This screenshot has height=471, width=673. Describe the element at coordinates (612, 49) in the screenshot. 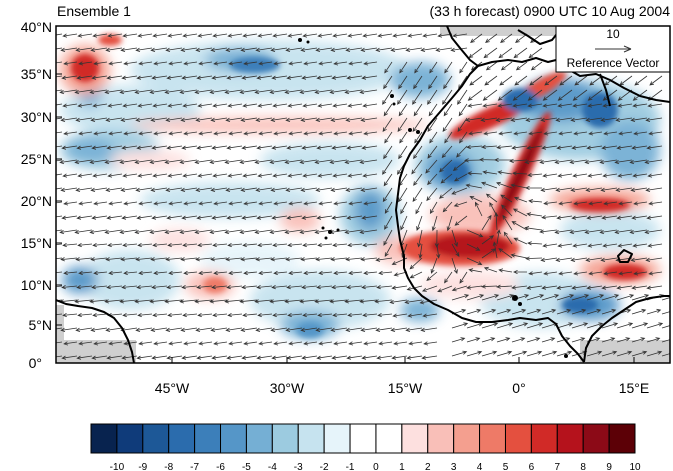

I see `reference-vector-key: 10 Reference Vector` at that location.